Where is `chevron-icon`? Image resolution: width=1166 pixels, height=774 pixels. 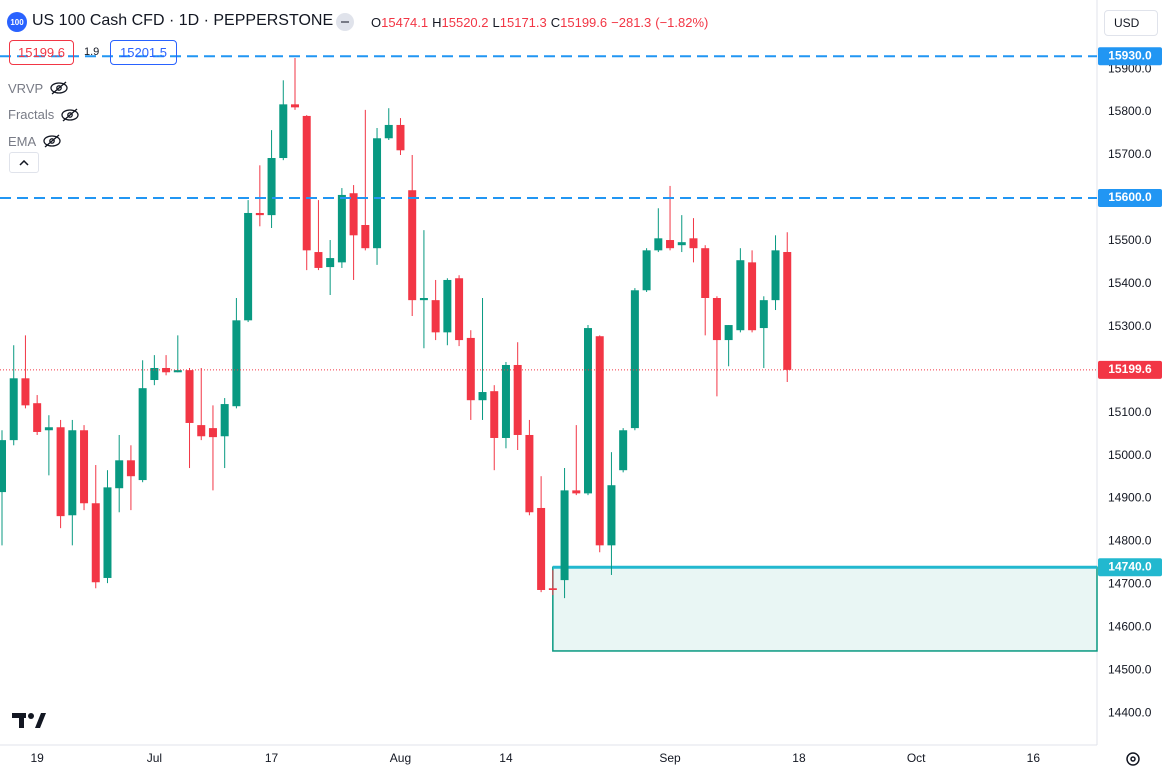 chevron-icon is located at coordinates (24, 162).